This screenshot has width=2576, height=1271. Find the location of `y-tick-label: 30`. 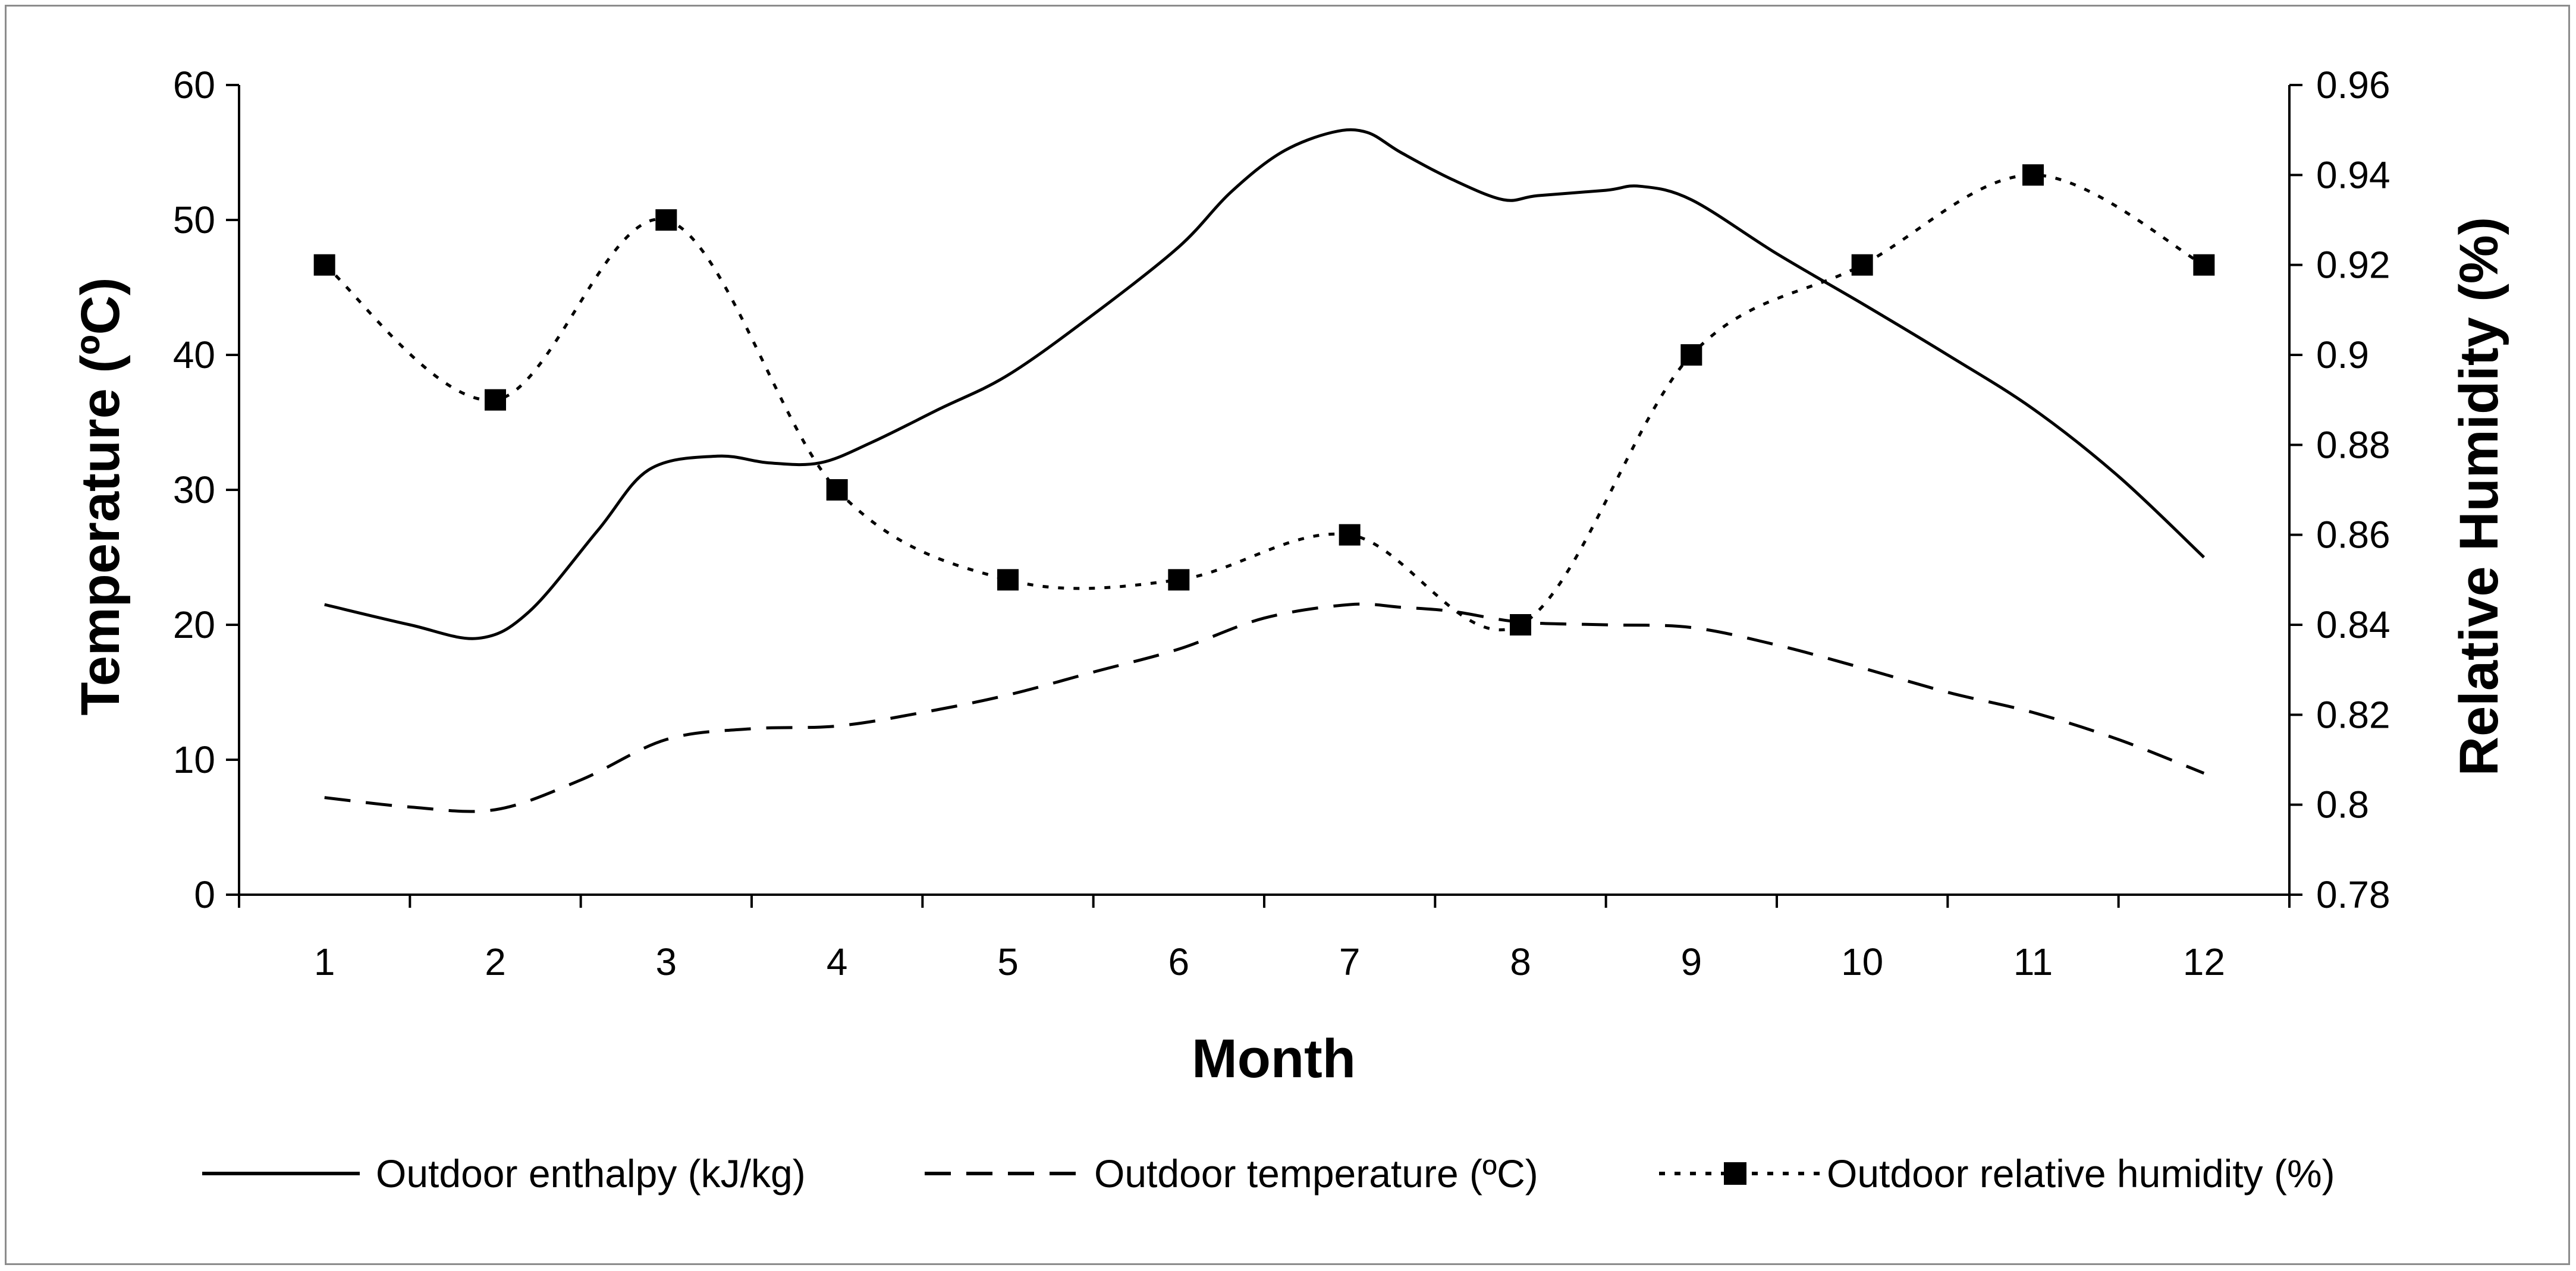

y-tick-label: 30 is located at coordinates (194, 489).